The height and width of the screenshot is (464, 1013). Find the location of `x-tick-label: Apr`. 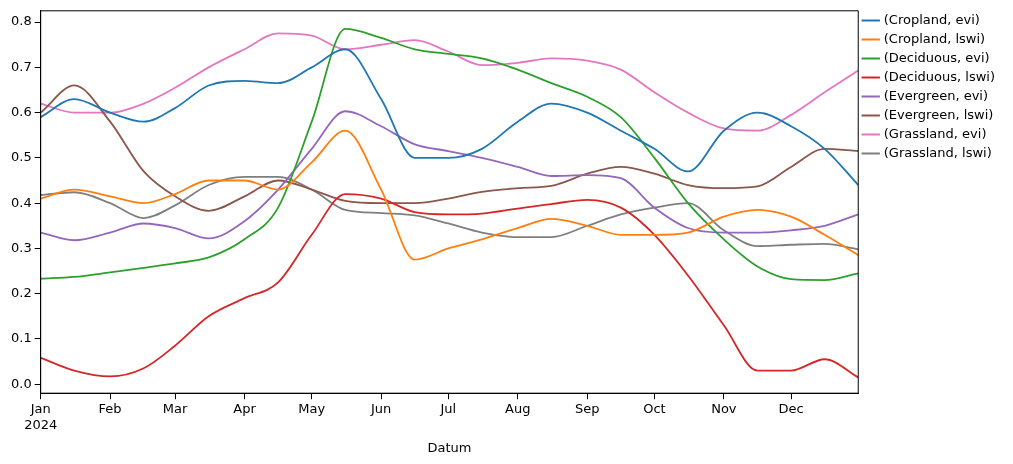

x-tick-label: Apr is located at coordinates (245, 409).